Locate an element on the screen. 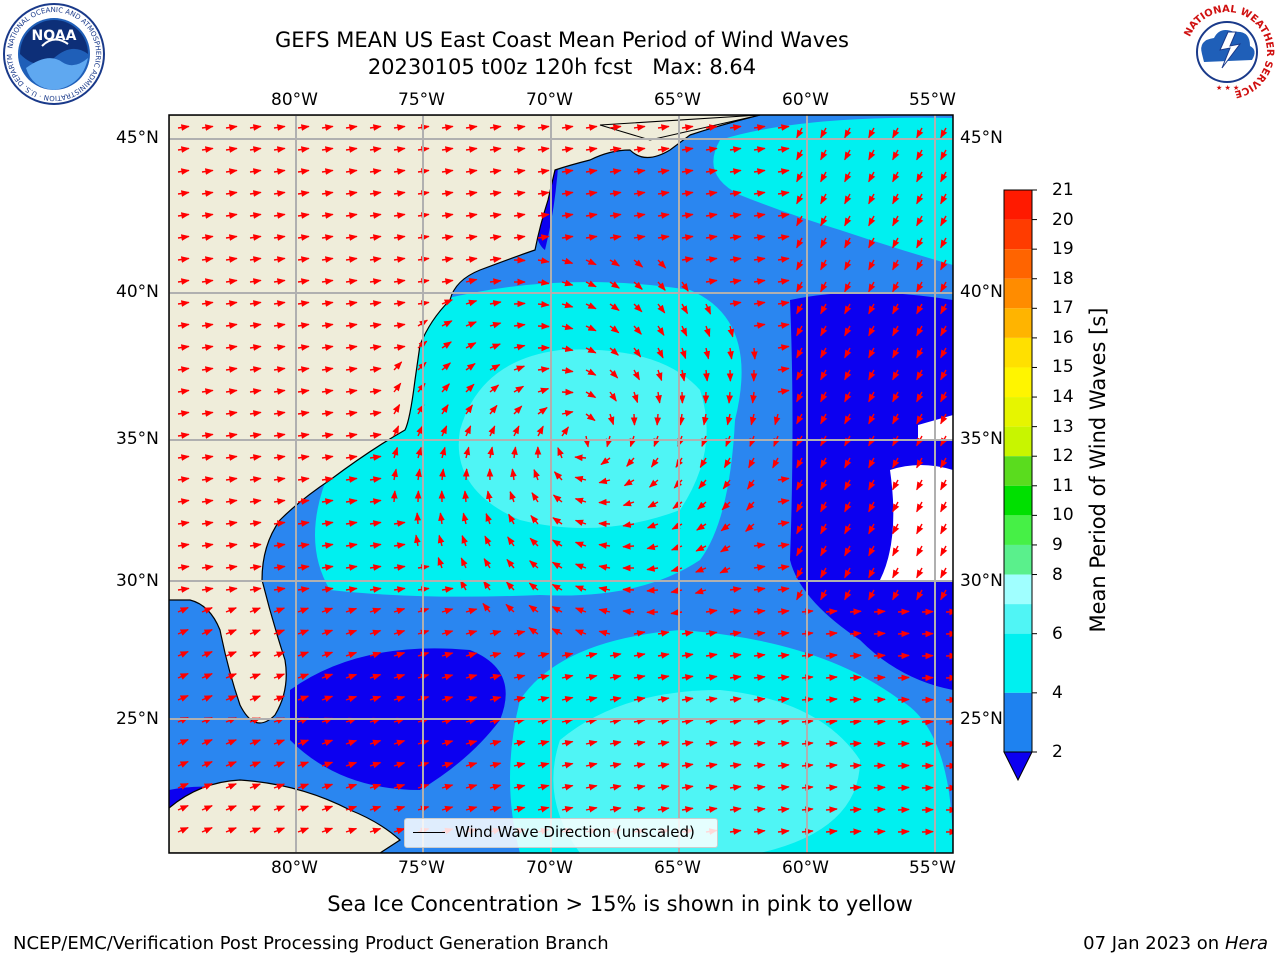 The width and height of the screenshot is (1280, 960). lat-tick-right: 45°N is located at coordinates (981, 138).